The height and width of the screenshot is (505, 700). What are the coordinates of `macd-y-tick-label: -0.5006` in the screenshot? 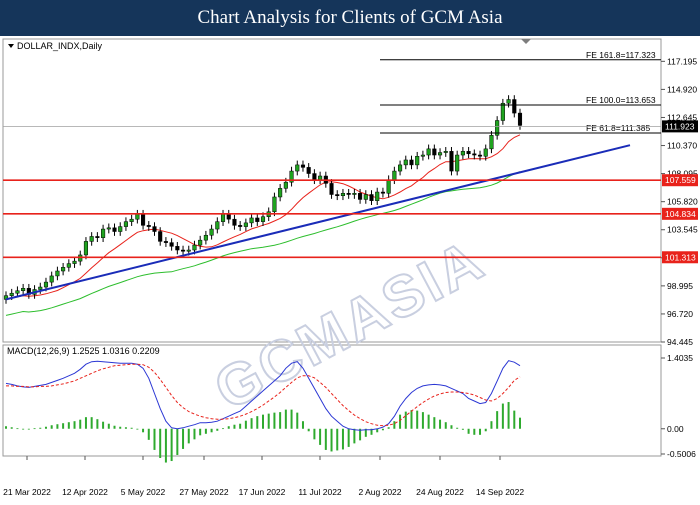 It's located at (681, 454).